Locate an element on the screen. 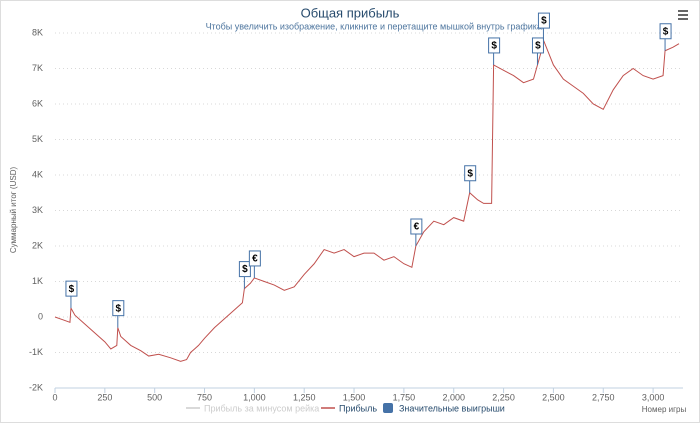  legend-label: Значительные выигрыши is located at coordinates (452, 408).